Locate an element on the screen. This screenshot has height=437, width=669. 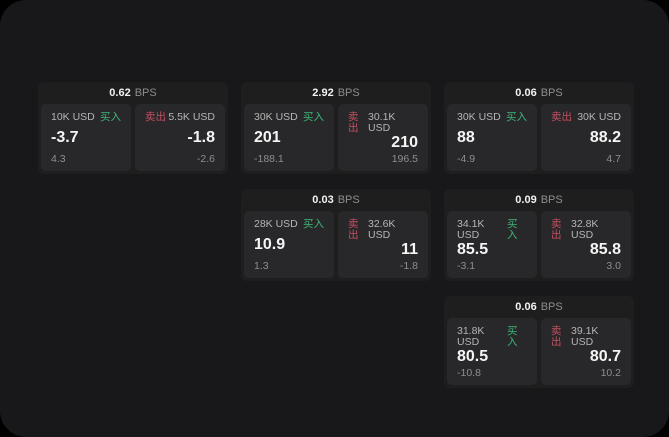
sell-size-label: 5.5K USD is located at coordinates (191, 117).